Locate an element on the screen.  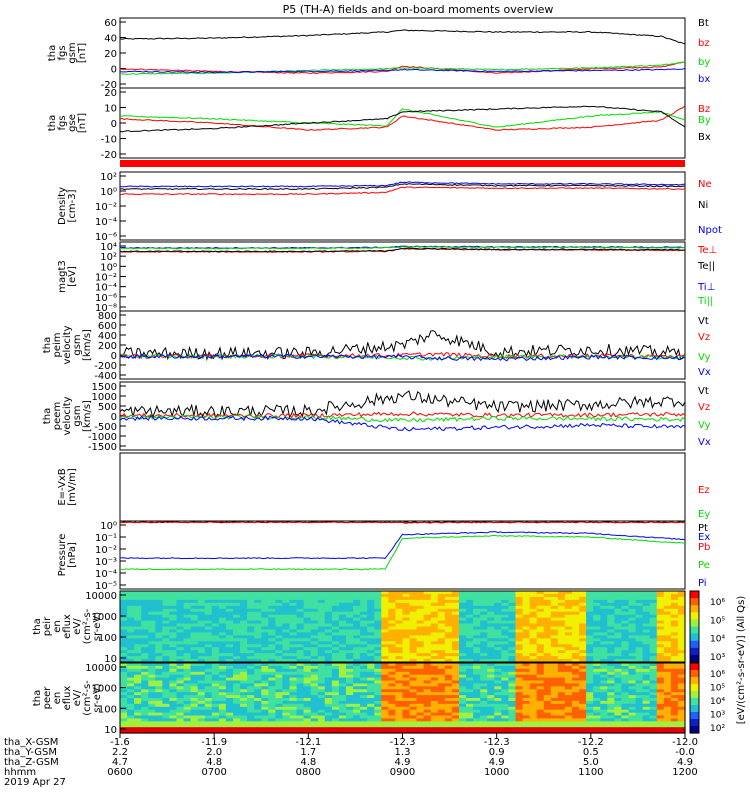
ylabel-line: gsm is located at coordinates (77, 344).